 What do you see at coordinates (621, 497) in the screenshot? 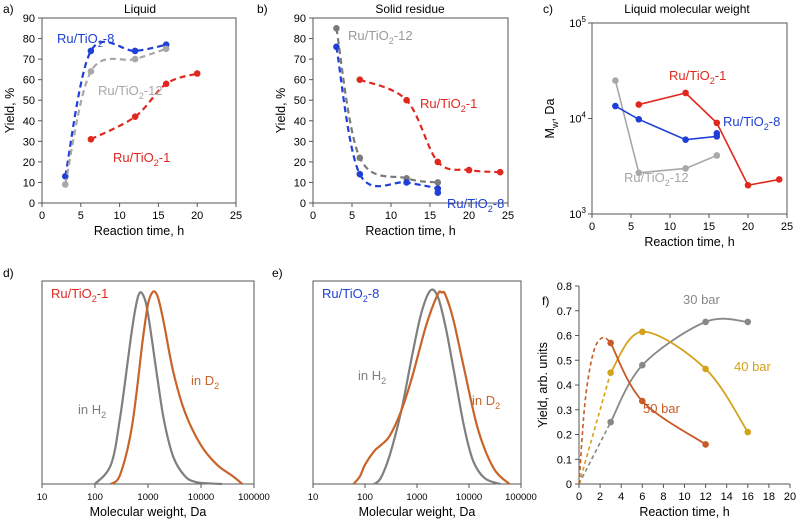
I see `x-tick-label: 4` at bounding box center [621, 497].